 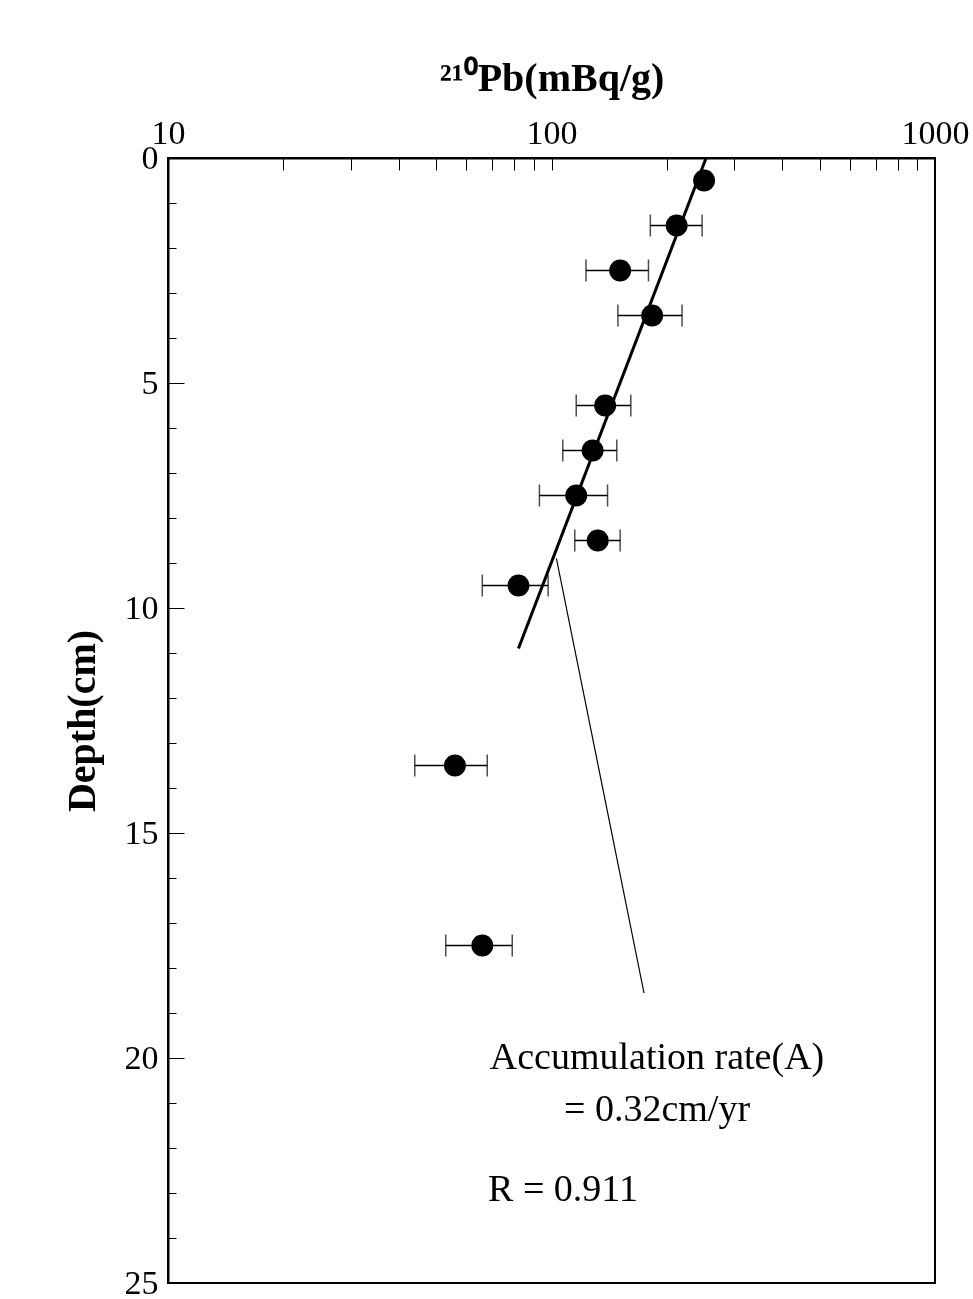 What do you see at coordinates (141, 1281) in the screenshot?
I see `y-tick-label: 25` at bounding box center [141, 1281].